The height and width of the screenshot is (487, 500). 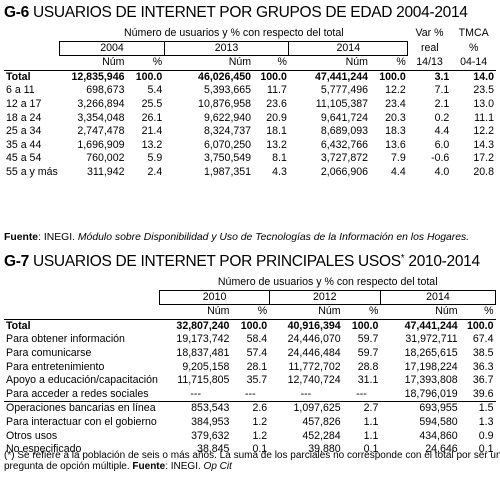 What do you see at coordinates (431, 325) in the screenshot?
I see `g7-cell: 47,441,244` at bounding box center [431, 325].